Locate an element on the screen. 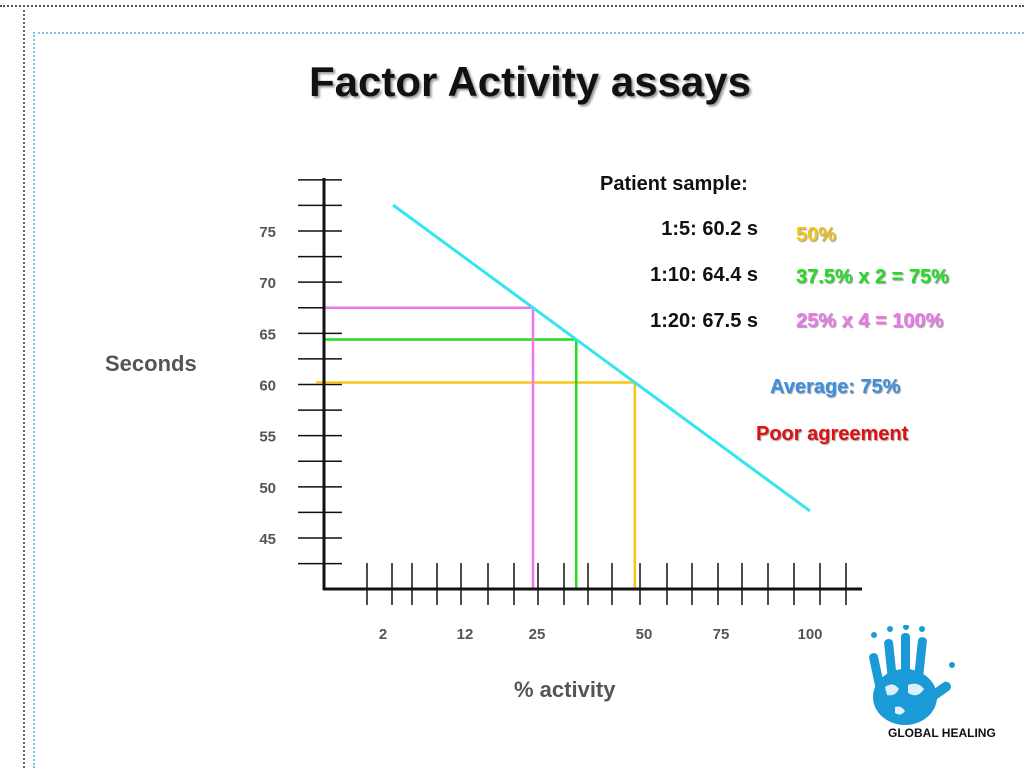 This screenshot has height=768, width=1024. poor-agreement-note: Poor agreement is located at coordinates (832, 434).